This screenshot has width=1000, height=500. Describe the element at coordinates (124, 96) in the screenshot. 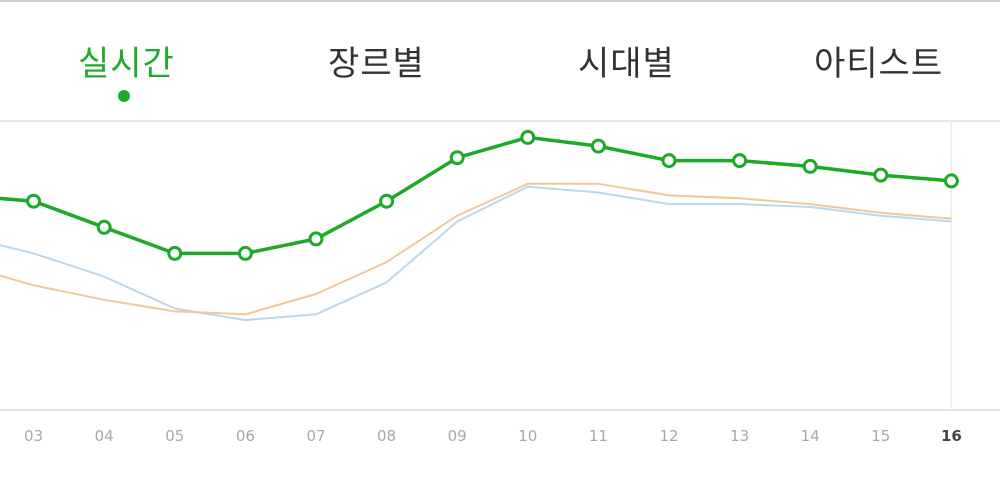

I see `active-tab-indicator` at that location.